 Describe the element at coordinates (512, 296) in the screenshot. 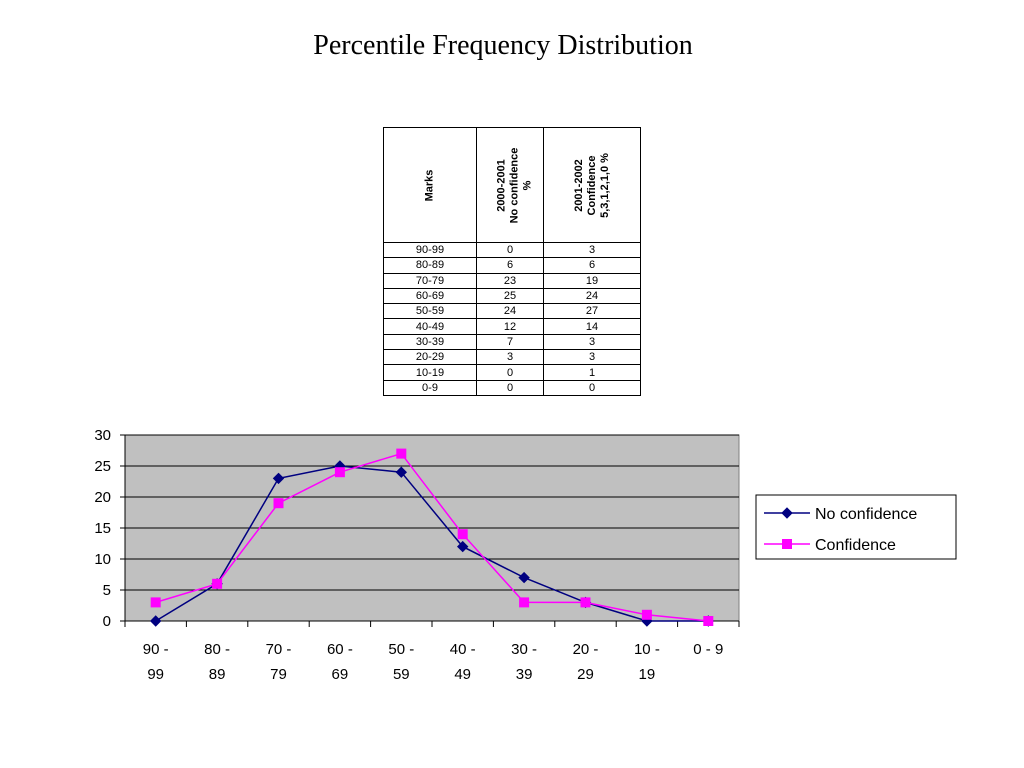

I see `table-row: 60-69 25 24` at that location.